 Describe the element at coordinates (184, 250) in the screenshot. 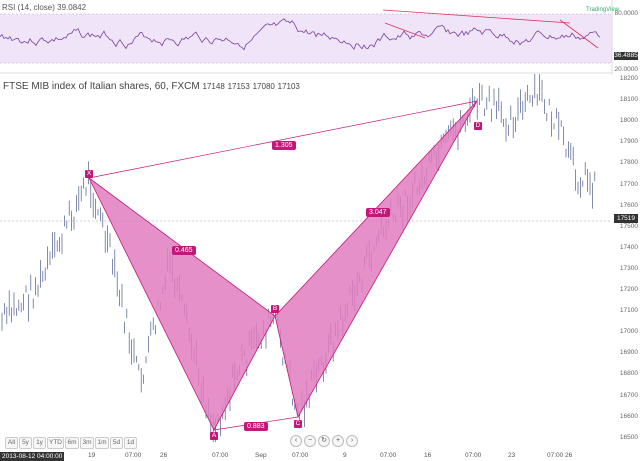

I see `ratio-xb-badge: 0.465` at that location.